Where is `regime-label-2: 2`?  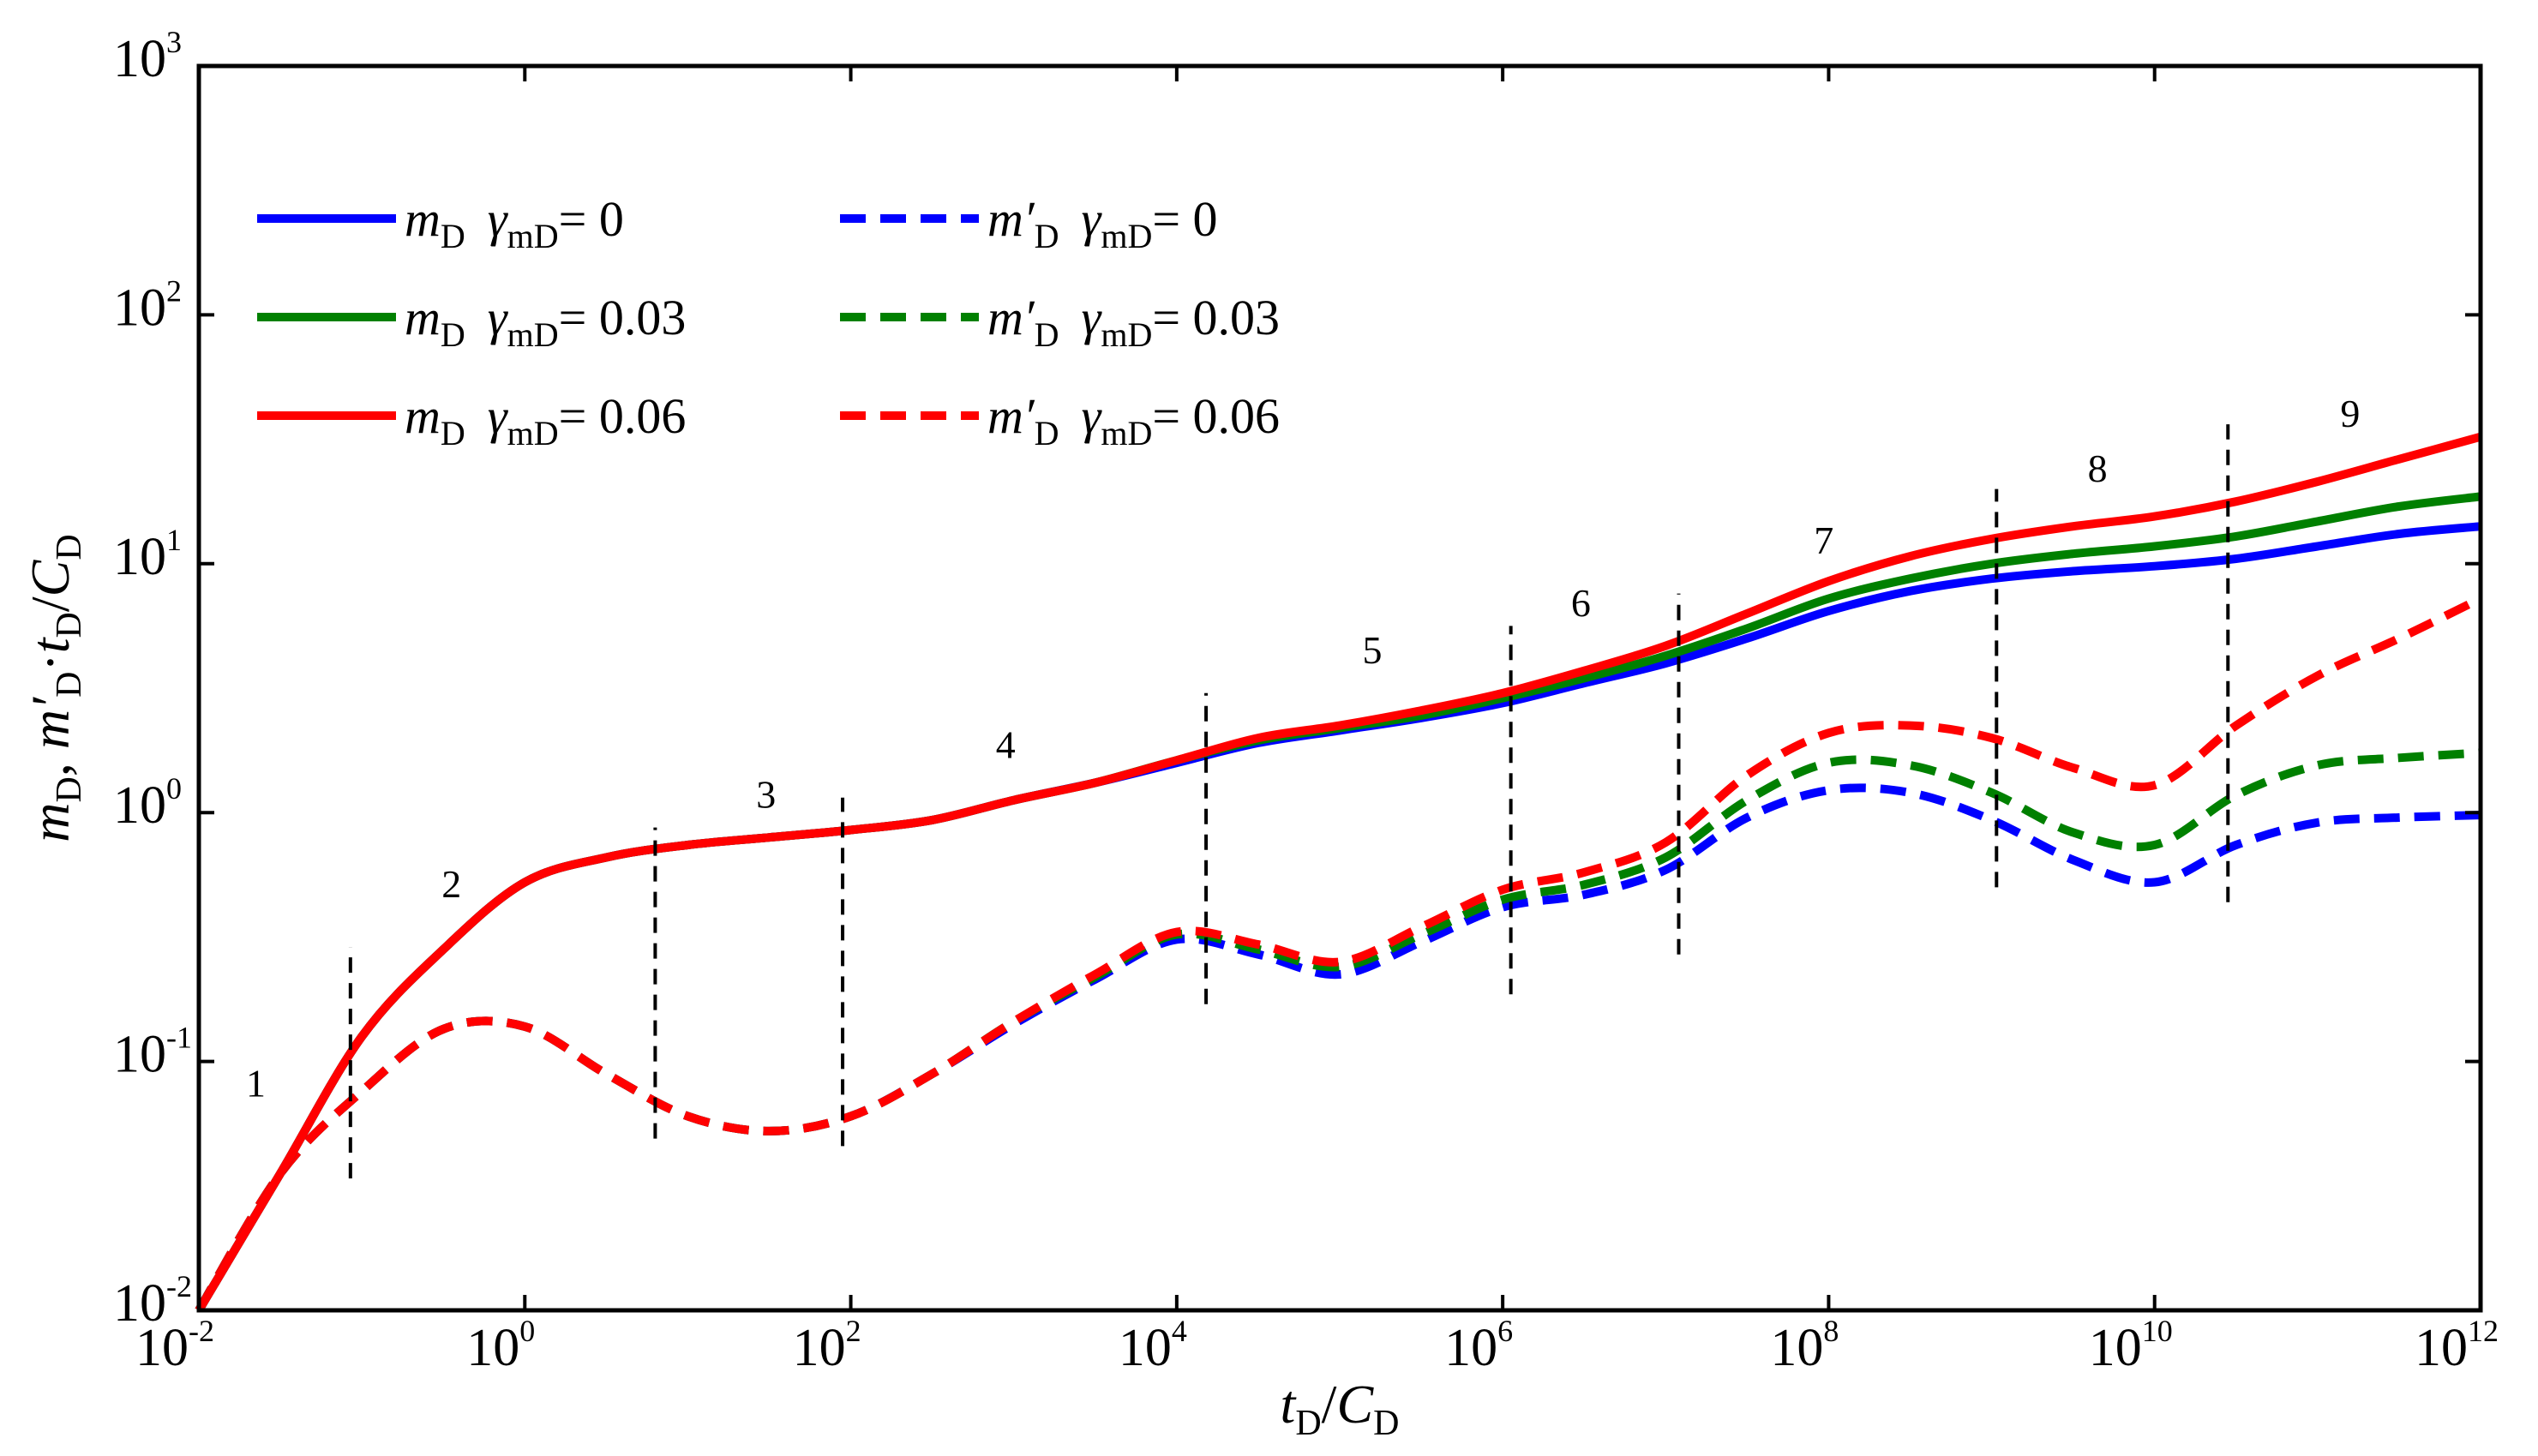
regime-label-2: 2 is located at coordinates (451, 884).